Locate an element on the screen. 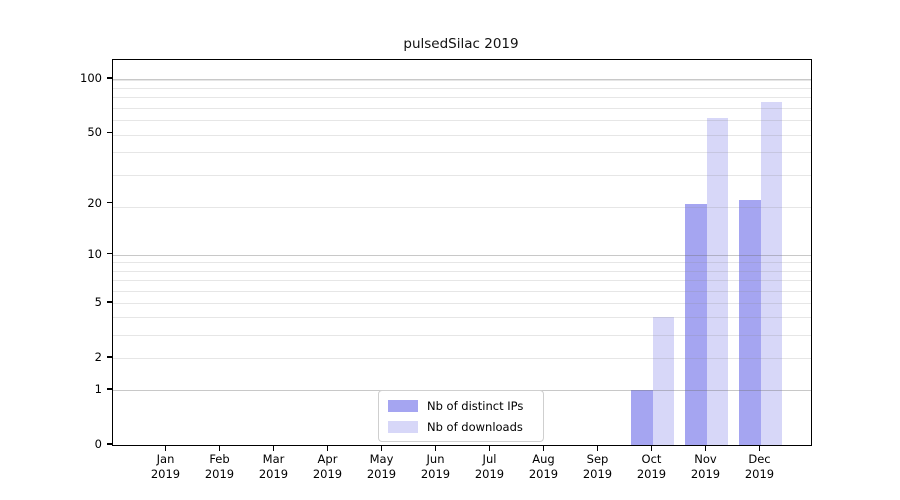 This screenshot has height=500, width=900. bar-downloads-dec is located at coordinates (771, 273).